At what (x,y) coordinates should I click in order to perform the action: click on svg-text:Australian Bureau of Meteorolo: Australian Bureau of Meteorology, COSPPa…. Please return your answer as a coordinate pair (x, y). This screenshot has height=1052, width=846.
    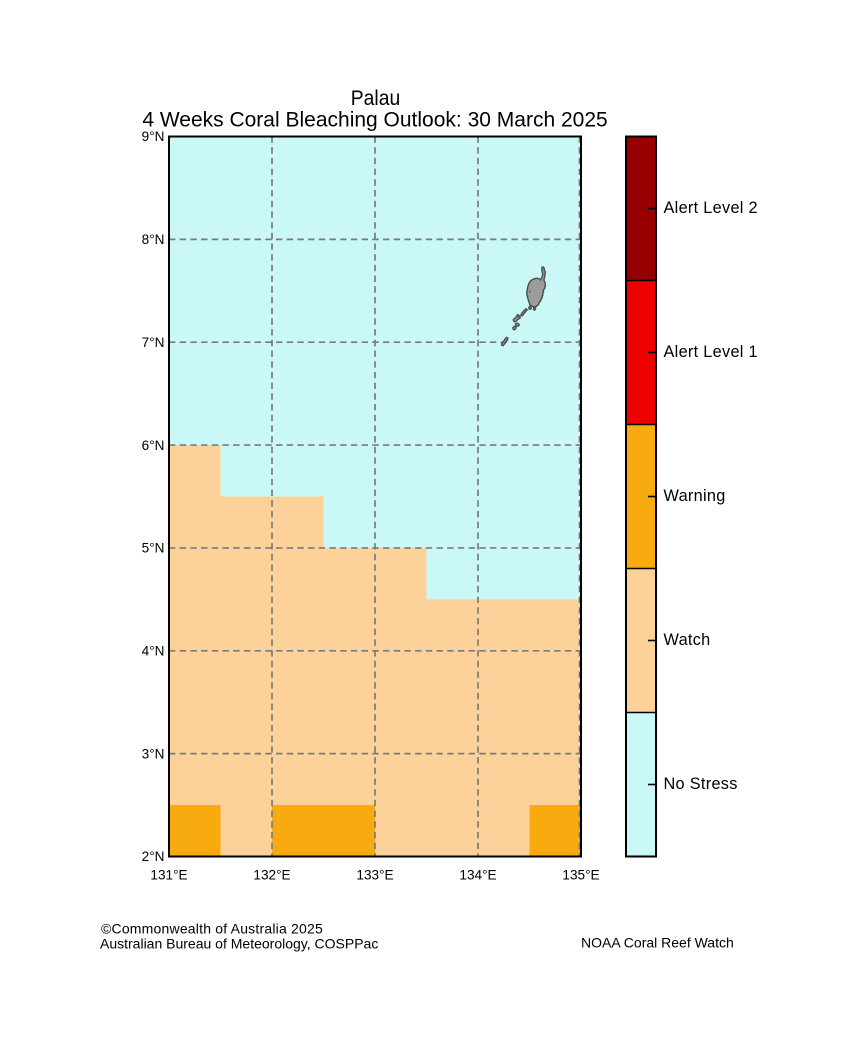
    Looking at the image, I should click on (239, 943).